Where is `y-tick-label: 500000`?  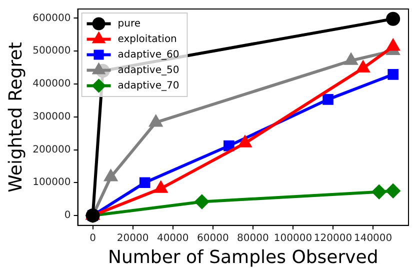
y-tick-label: 500000 is located at coordinates (51, 51).